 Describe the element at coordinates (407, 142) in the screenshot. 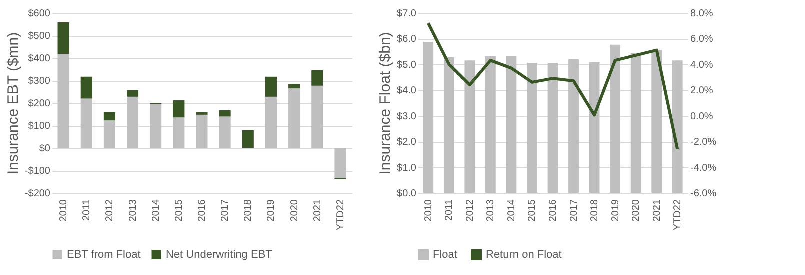

I see `y-tick-label: $2.0` at that location.